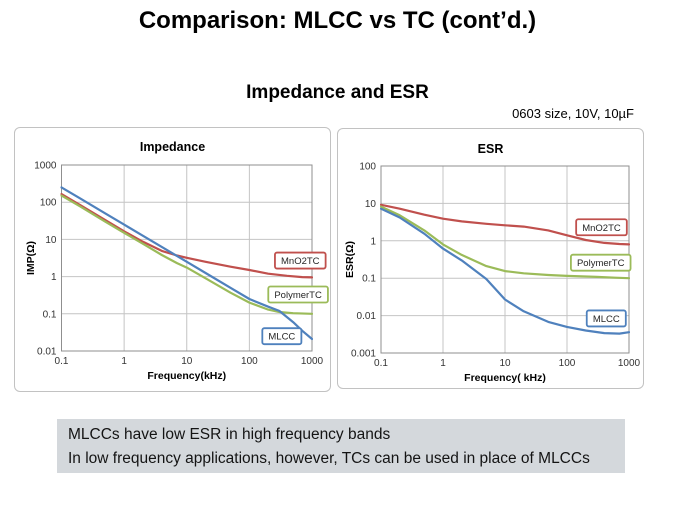  I want to click on section-subtitle: Impedance and ESR, so click(337, 92).